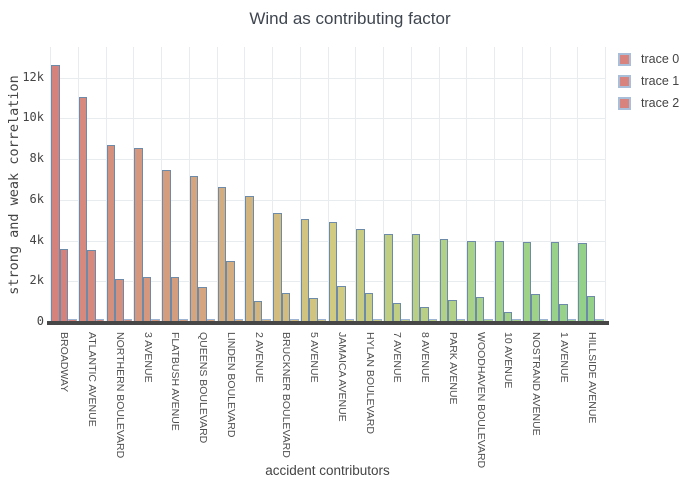 This screenshot has height=500, width=700. I want to click on x-tick-label: QUEENS BOULEVARD, so click(203, 388).